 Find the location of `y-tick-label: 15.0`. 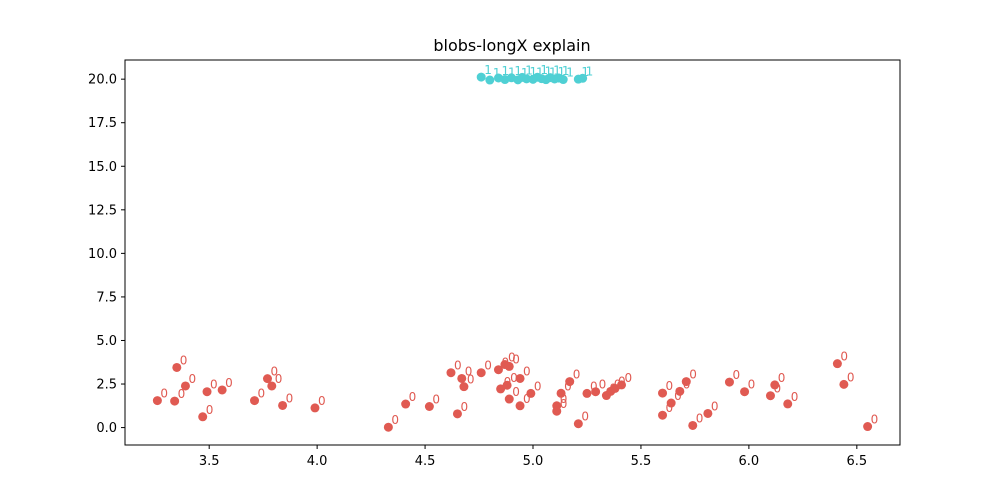

y-tick-label: 15.0 is located at coordinates (102, 167).